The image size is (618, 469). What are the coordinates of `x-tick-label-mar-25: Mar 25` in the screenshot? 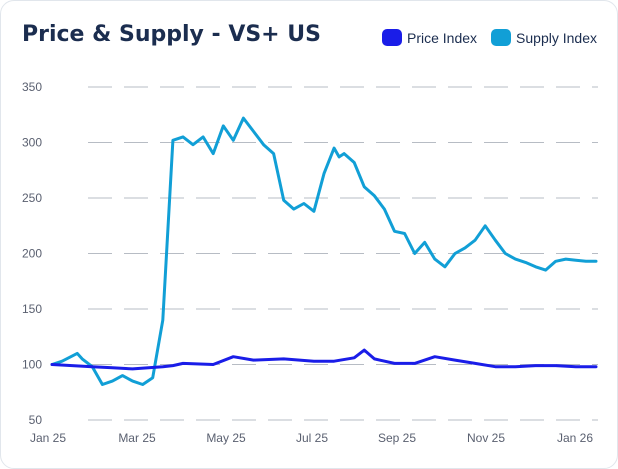 It's located at (137, 438).